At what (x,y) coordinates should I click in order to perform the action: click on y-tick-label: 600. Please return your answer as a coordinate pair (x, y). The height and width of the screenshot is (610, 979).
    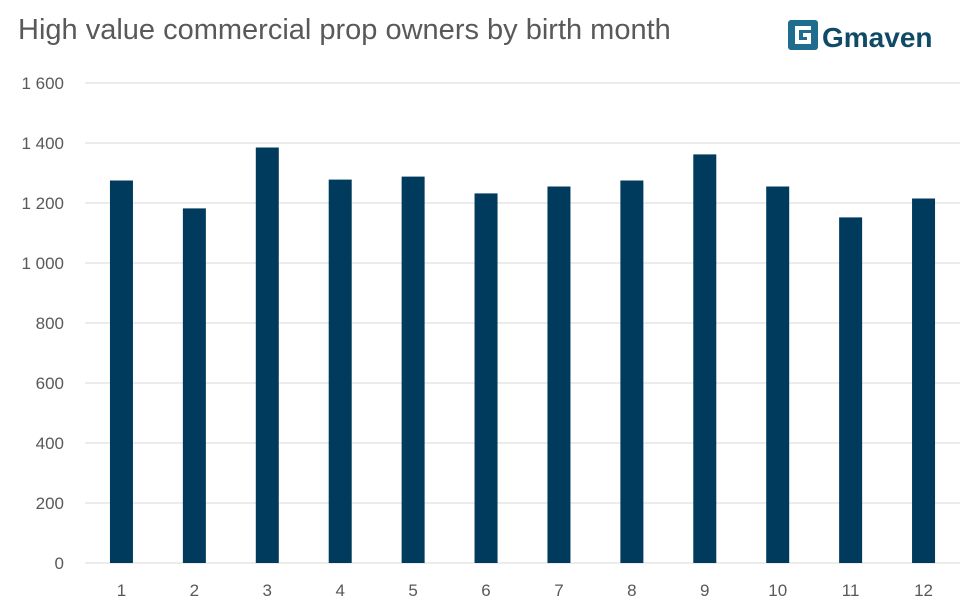
    Looking at the image, I should click on (50, 383).